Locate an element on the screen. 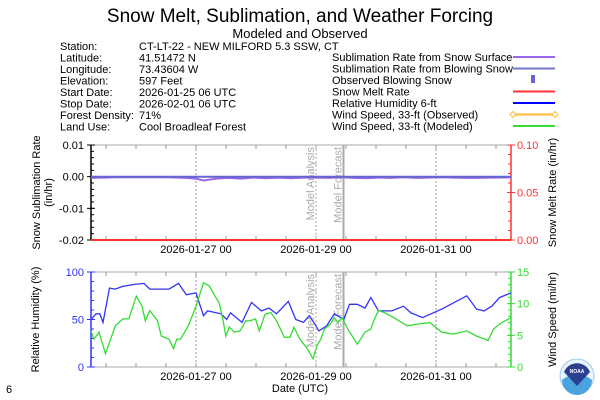 The image size is (600, 400). info-label: Elevation: is located at coordinates (84, 82).